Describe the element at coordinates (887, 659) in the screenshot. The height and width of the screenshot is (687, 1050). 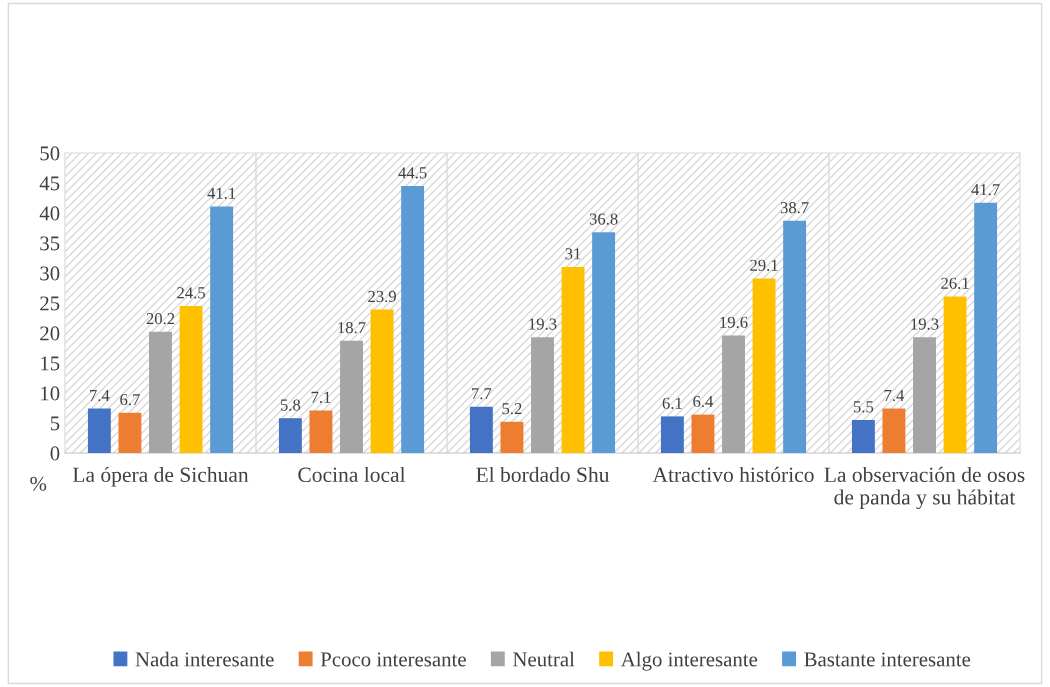
I see `legend-label: Bastante interesante` at that location.